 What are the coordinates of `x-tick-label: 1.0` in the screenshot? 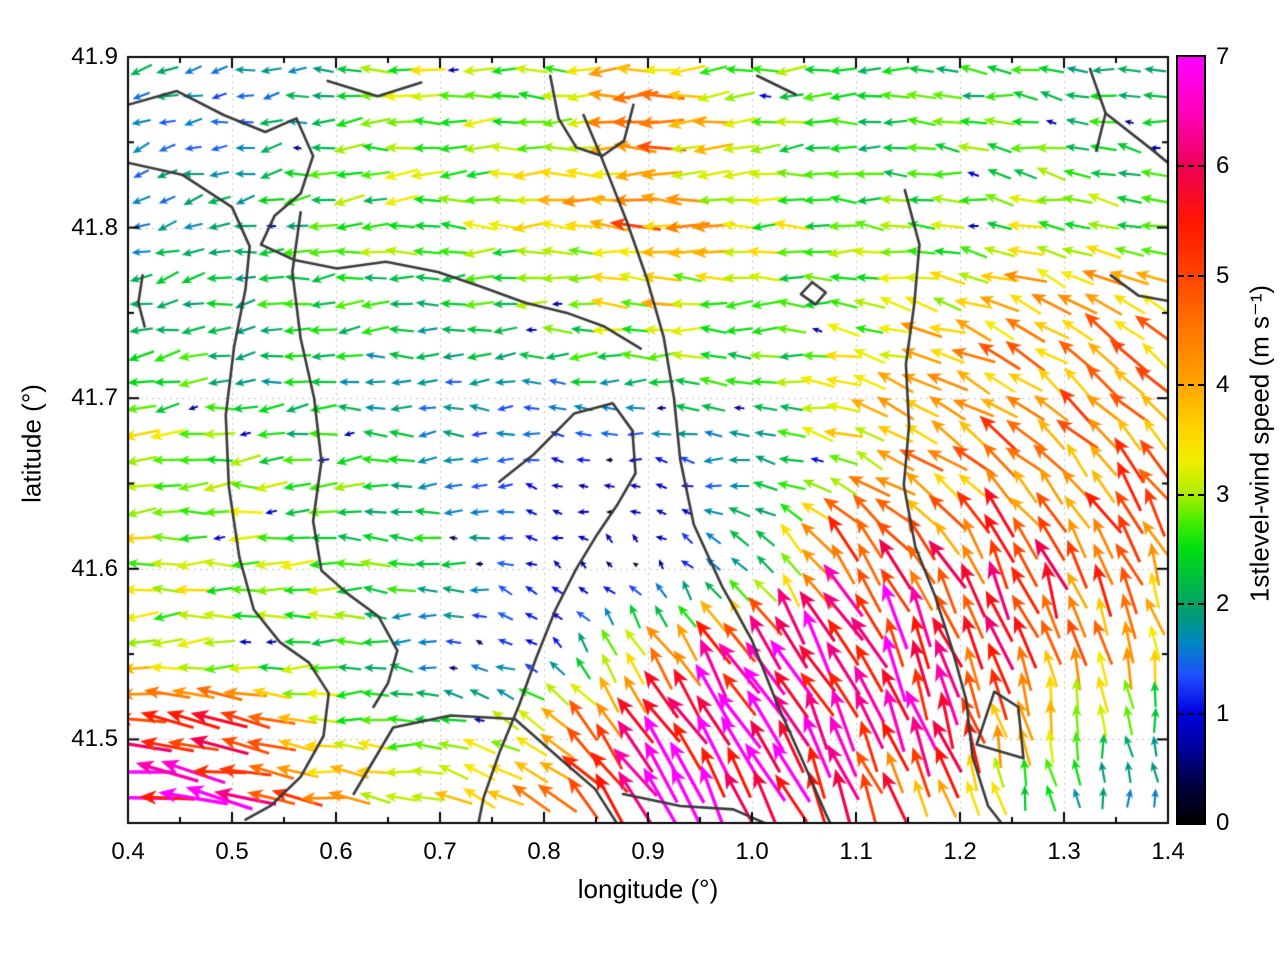 It's located at (752, 851).